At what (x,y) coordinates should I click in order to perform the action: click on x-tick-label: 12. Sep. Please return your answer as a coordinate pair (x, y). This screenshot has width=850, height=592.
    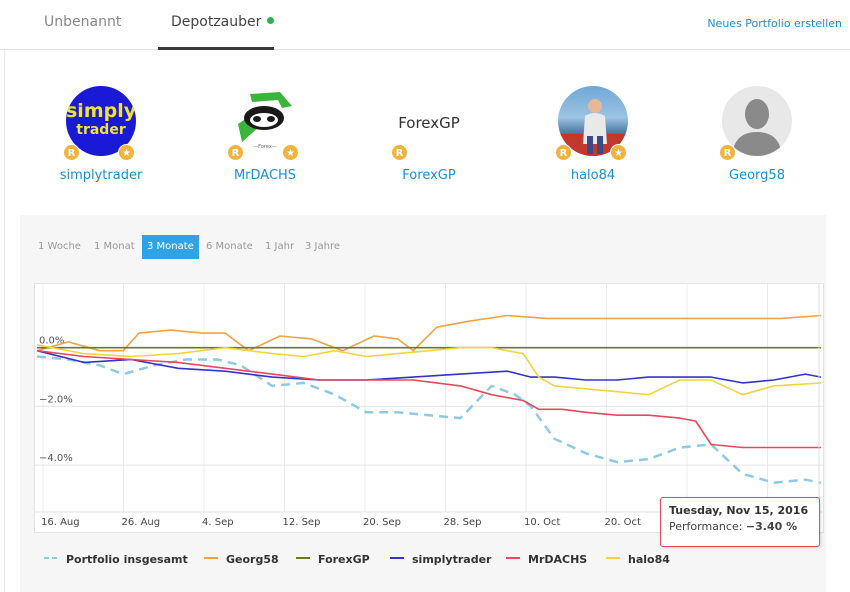
    Looking at the image, I should click on (302, 522).